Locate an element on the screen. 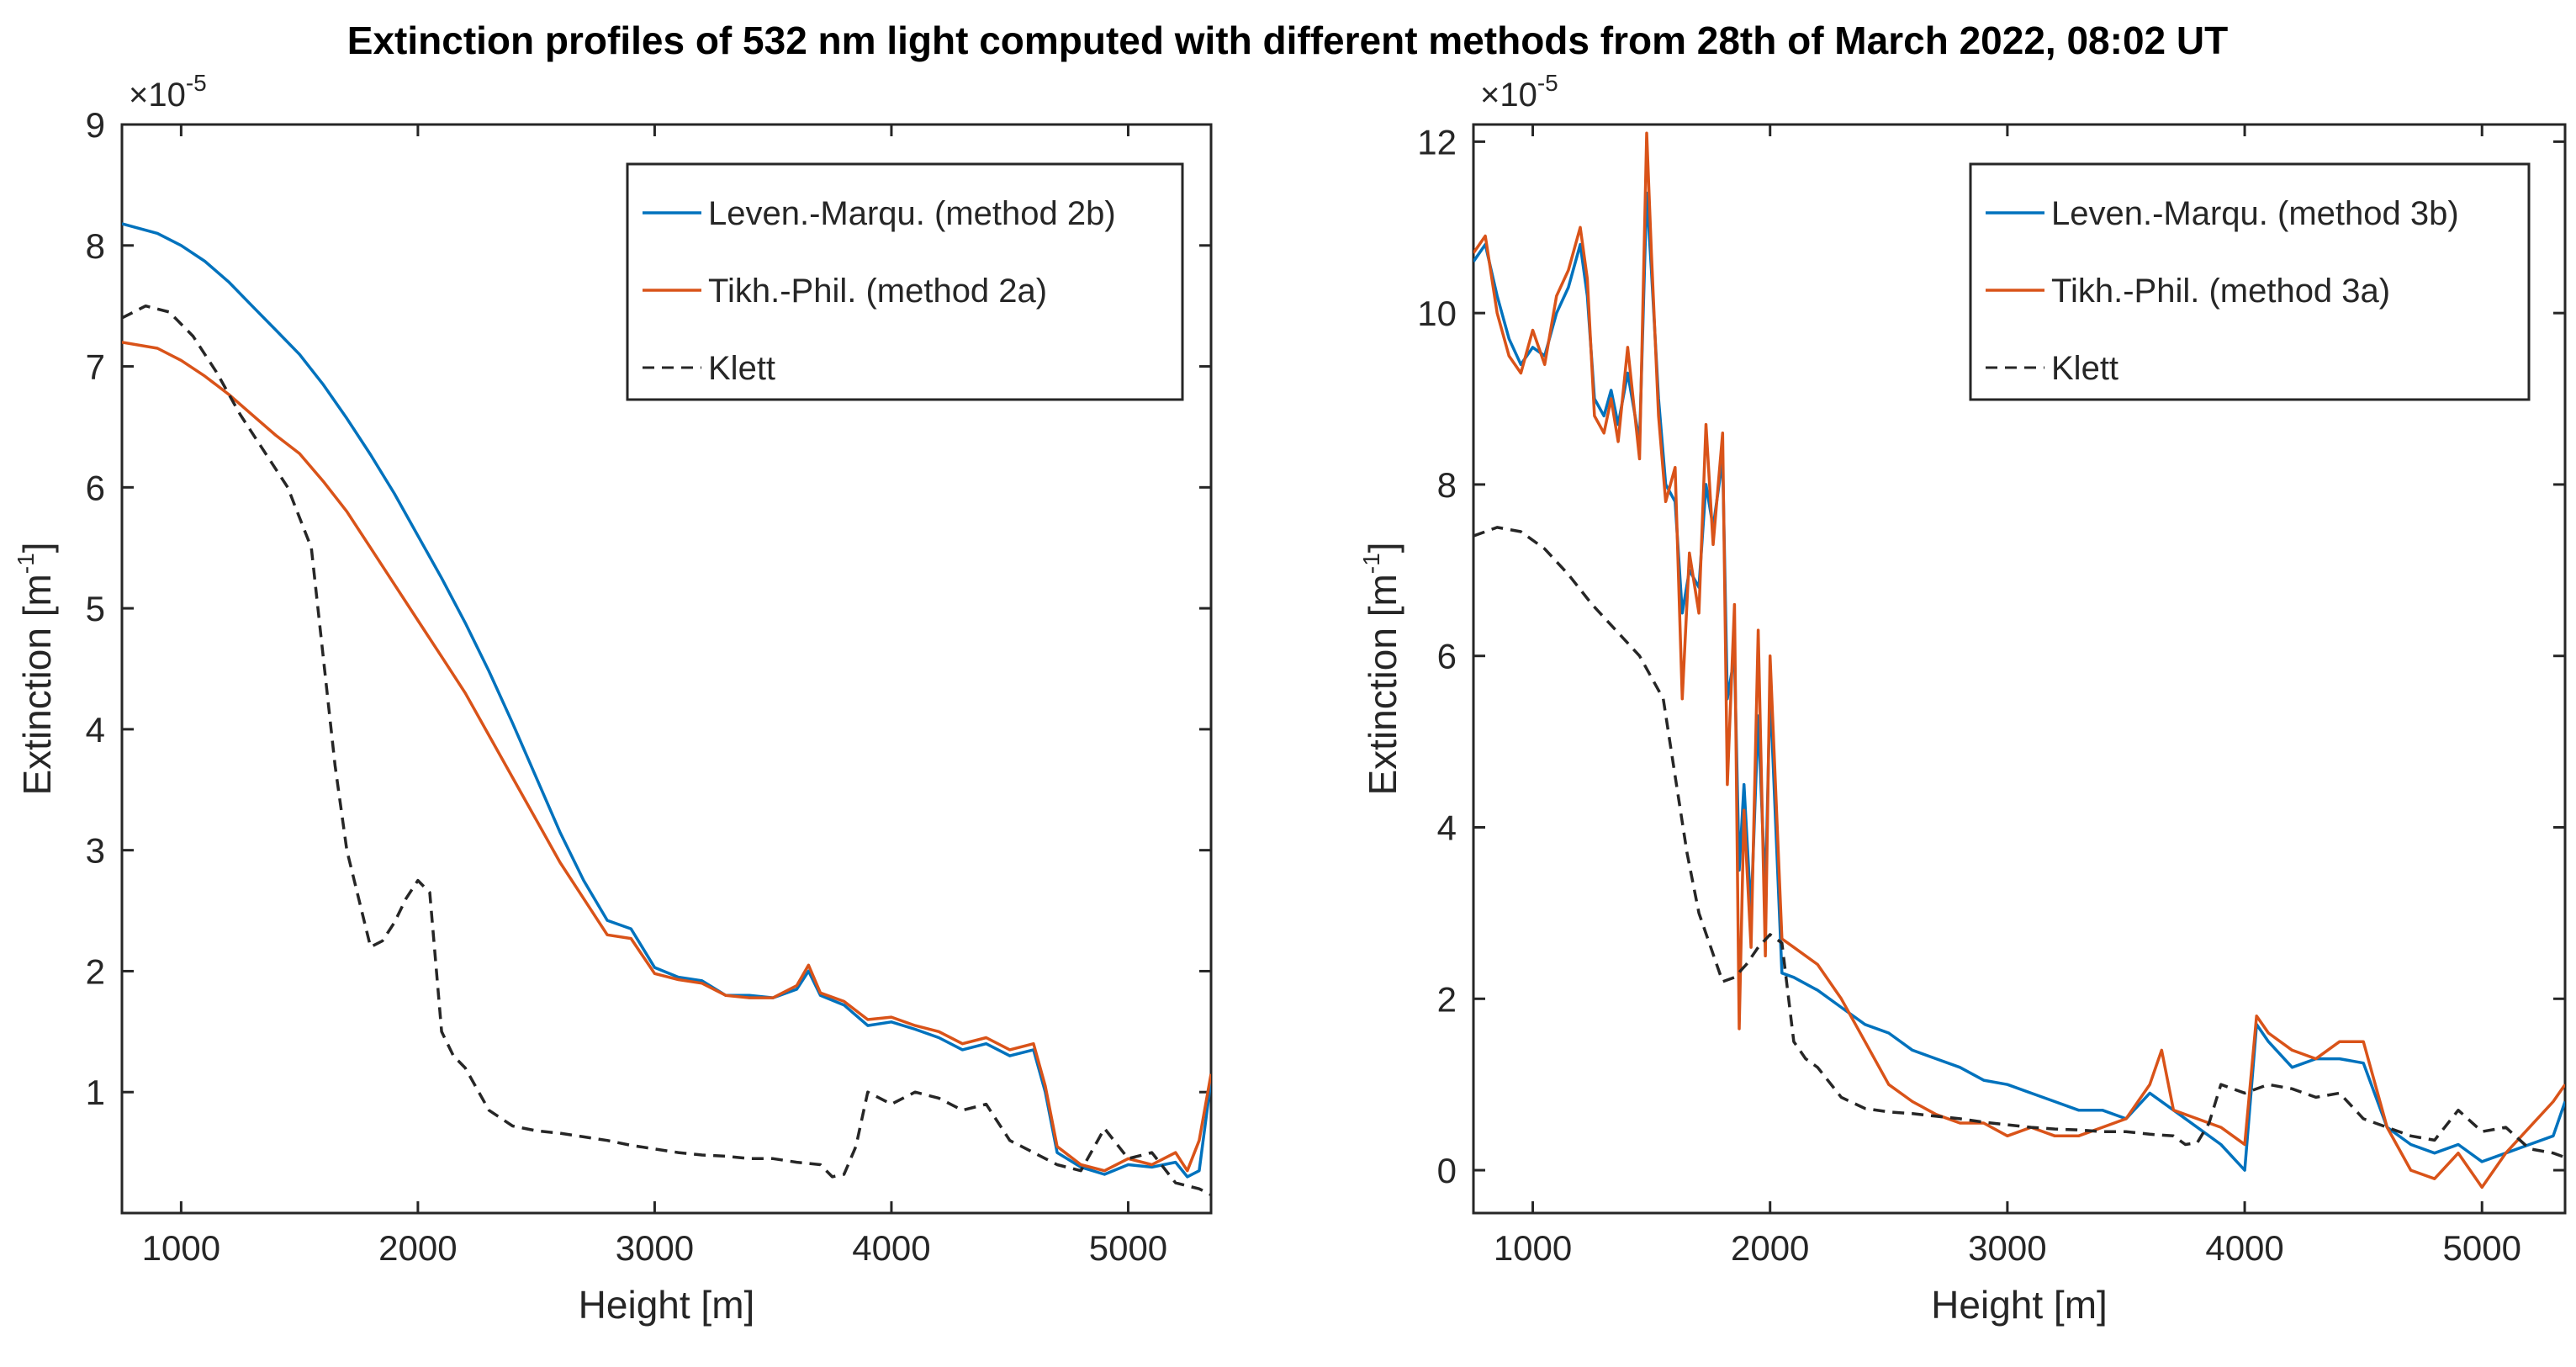 The height and width of the screenshot is (1367, 2576). legend-label: Tikh.-Phil. (method 2a) is located at coordinates (877, 291).